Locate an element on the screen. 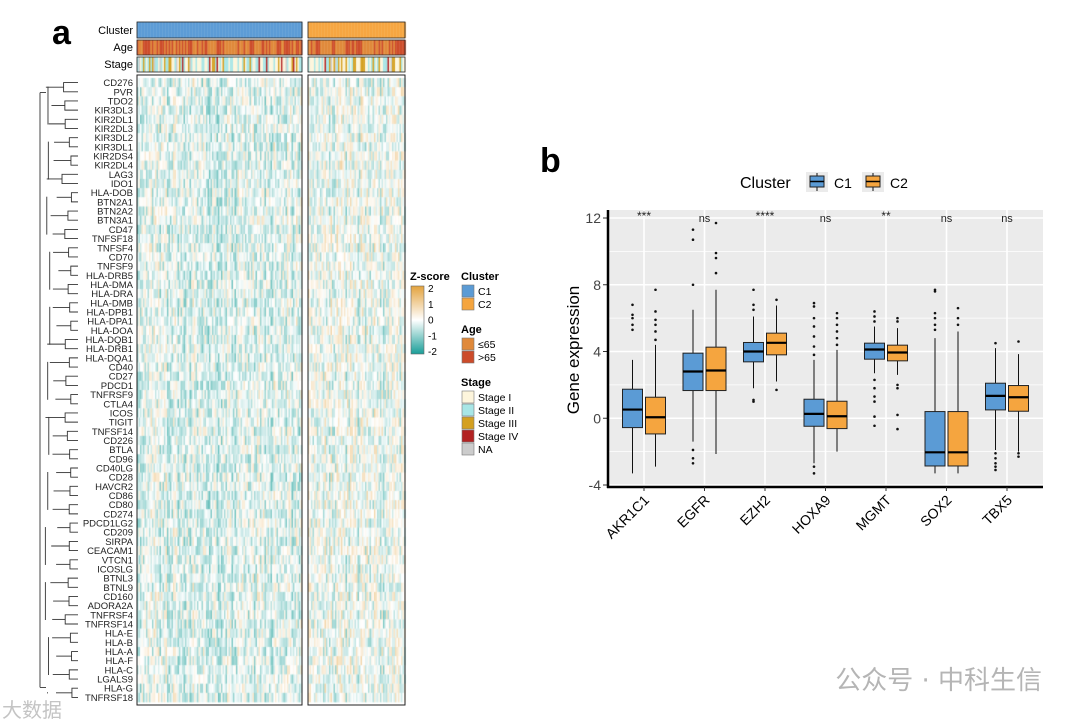  gene-label: KIR3DL3 is located at coordinates (113, 111).